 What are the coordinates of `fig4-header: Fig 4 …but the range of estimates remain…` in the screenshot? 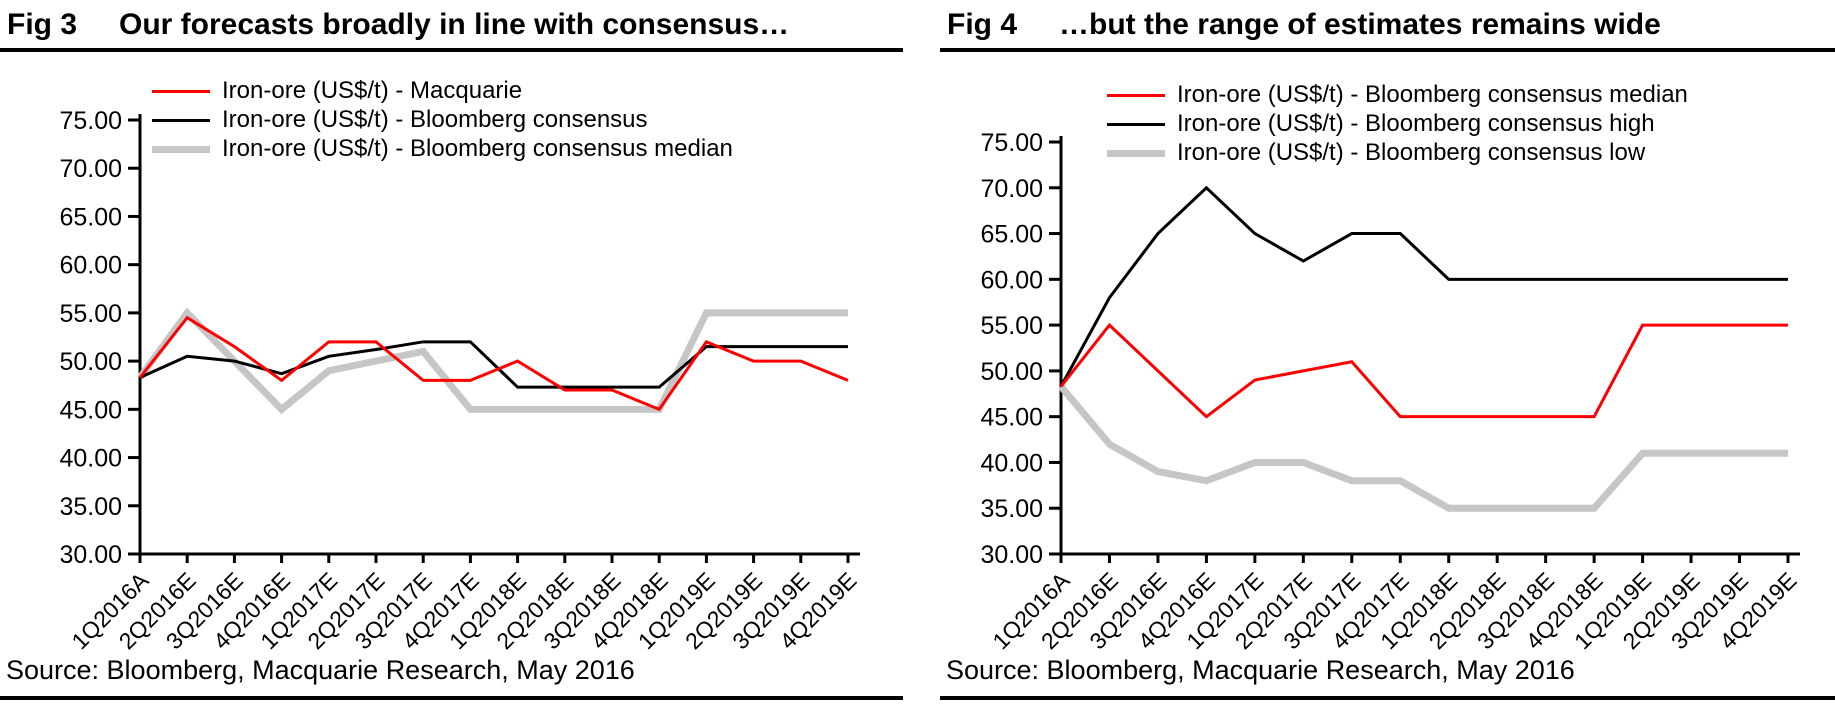 It's located at (1387, 26).